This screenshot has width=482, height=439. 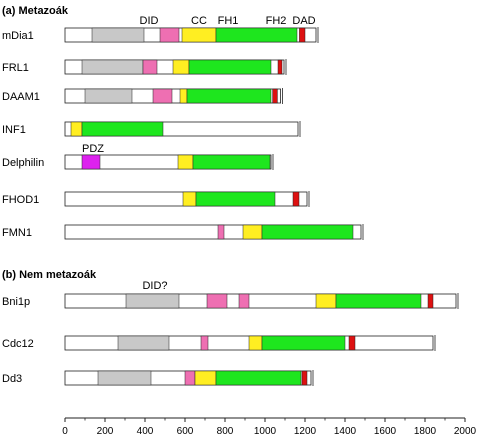 I want to click on domain-header-label: FH2, so click(x=276, y=21).